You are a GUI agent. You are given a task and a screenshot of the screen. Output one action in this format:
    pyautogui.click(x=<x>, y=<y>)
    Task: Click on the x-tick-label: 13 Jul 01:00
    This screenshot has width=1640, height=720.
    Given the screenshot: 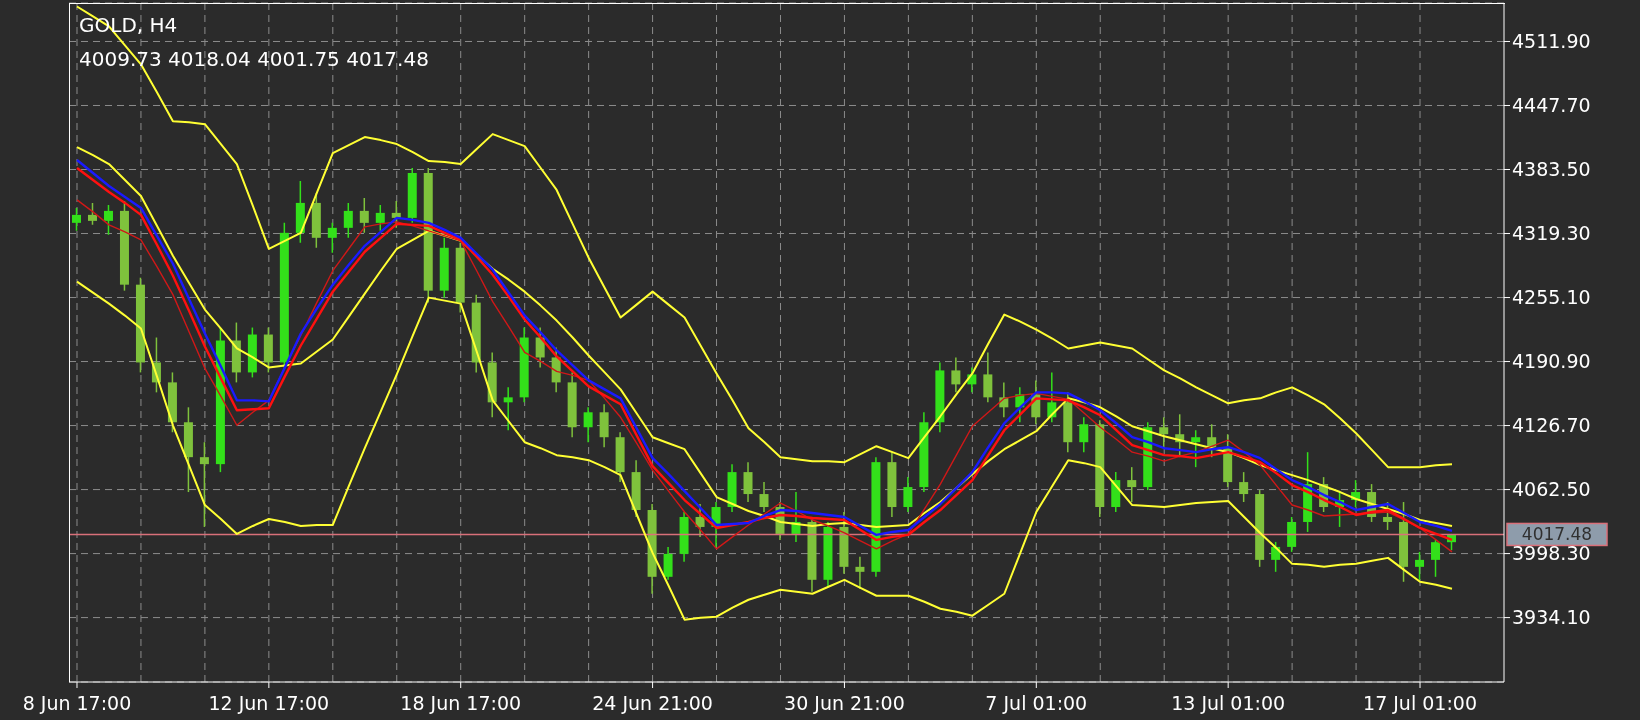 What is the action you would take?
    pyautogui.click(x=1228, y=703)
    